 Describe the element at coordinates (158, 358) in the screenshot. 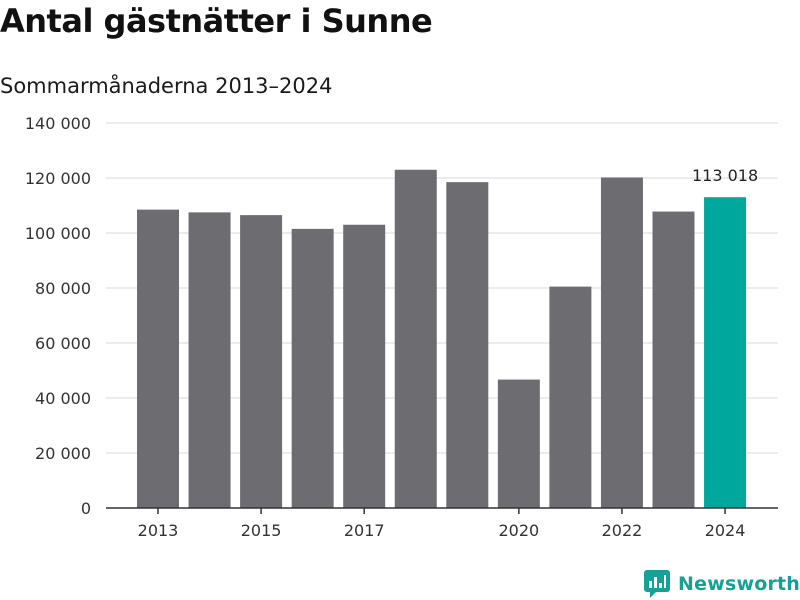

I see `bar-2013` at that location.